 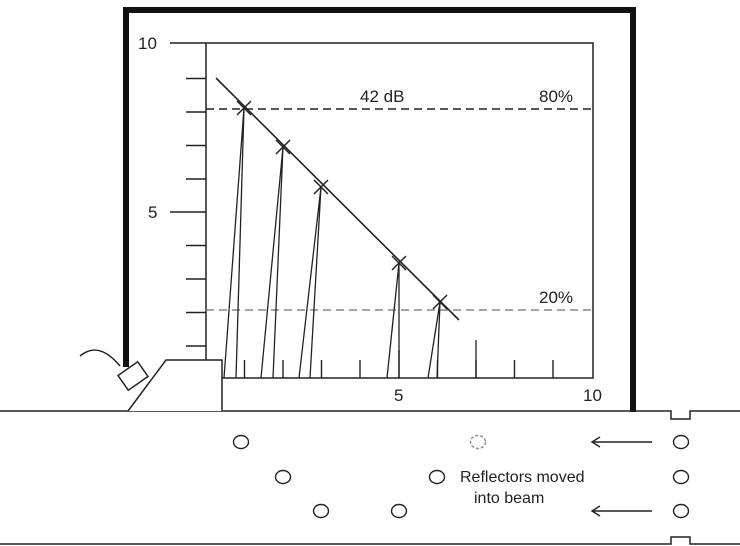 I want to click on test-piece-top-surface, so click(x=370, y=415).